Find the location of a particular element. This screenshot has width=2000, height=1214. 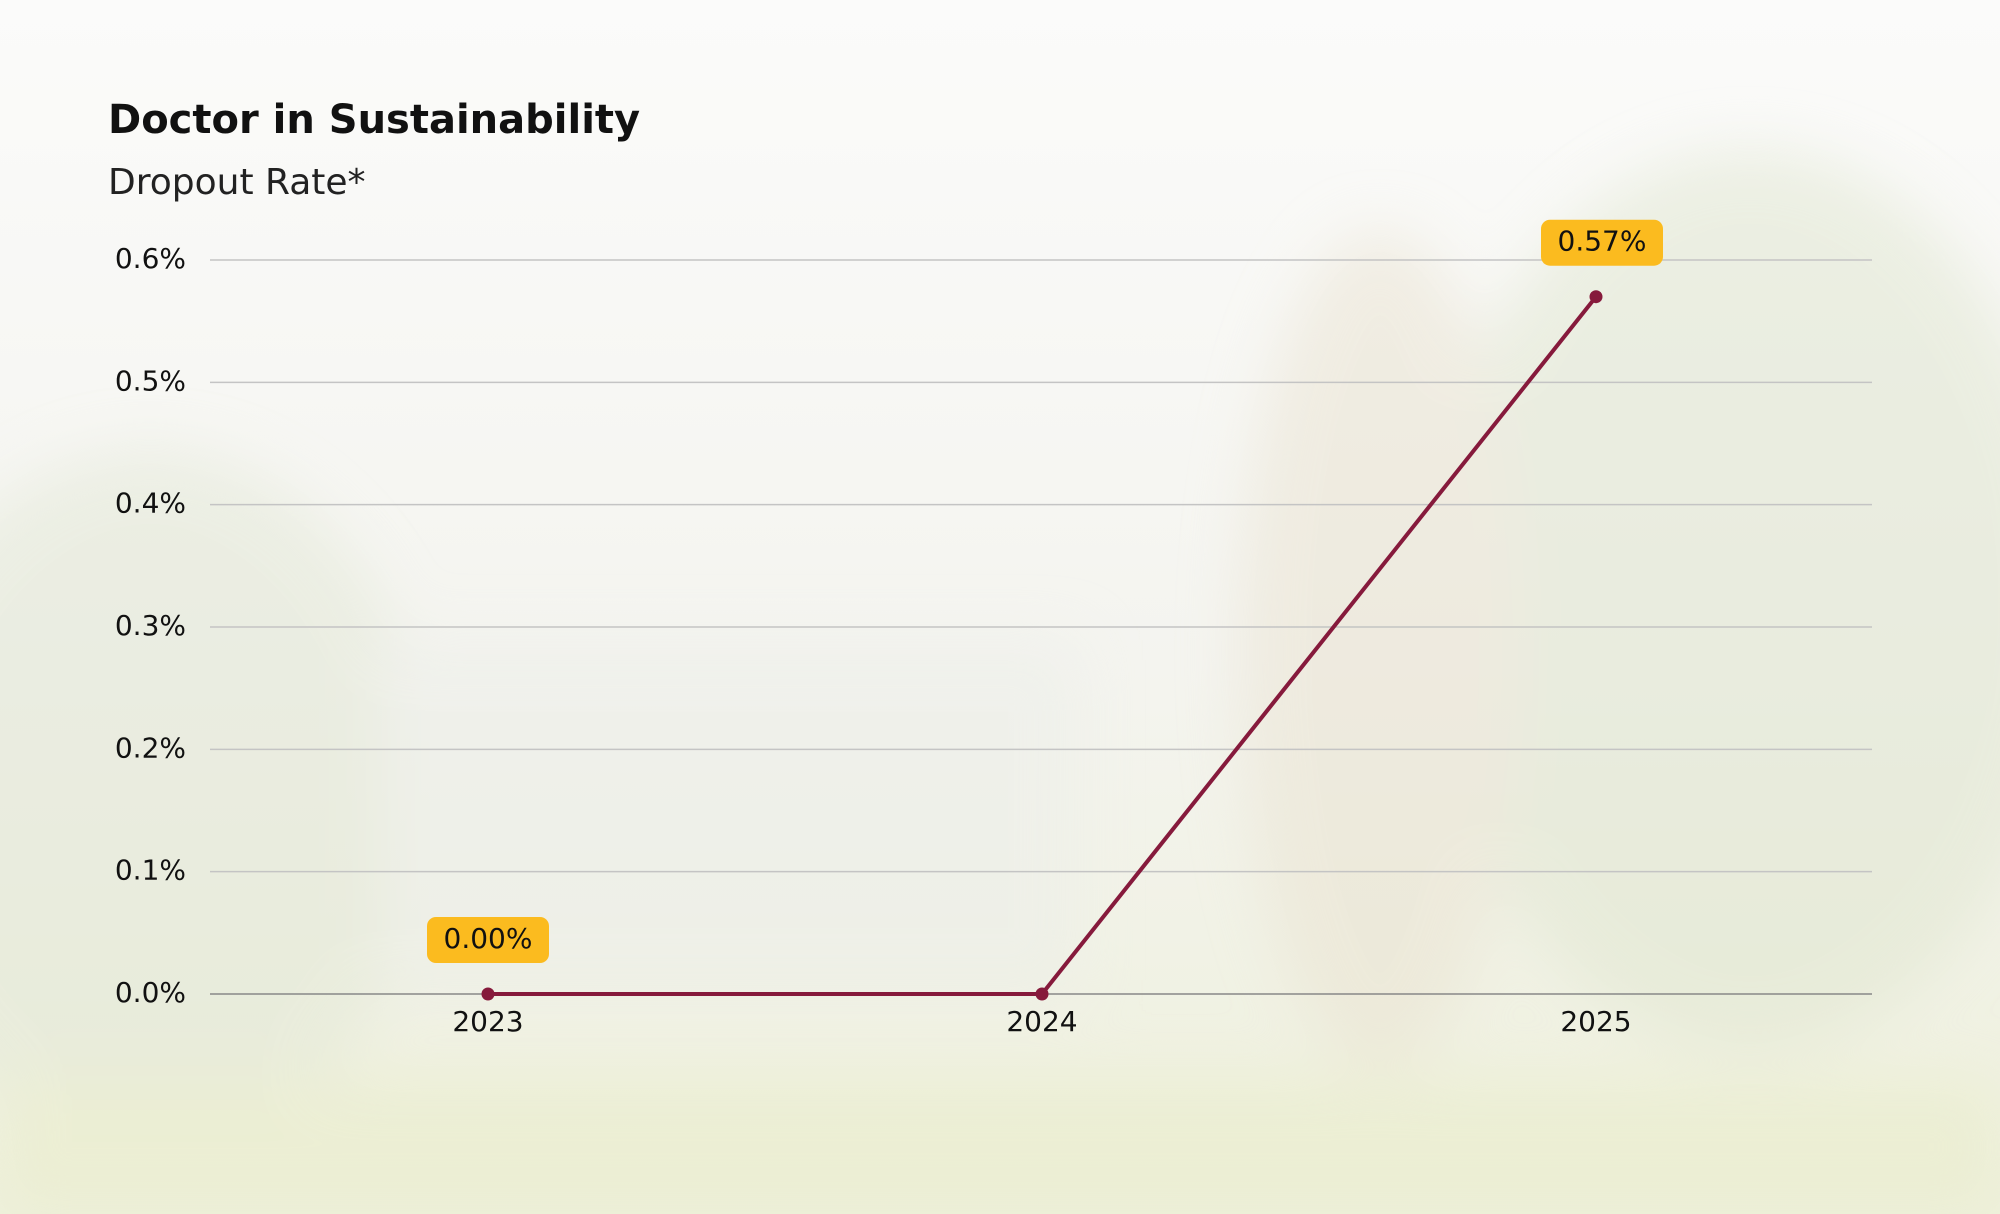

value-label: 0.57% is located at coordinates (1602, 241).